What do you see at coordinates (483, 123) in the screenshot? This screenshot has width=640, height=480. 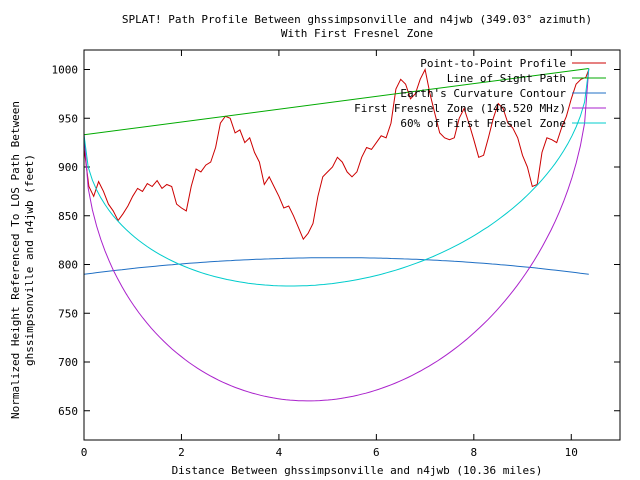 I see `legend-label-4: 60% of First Fresnel Zone` at bounding box center [483, 123].